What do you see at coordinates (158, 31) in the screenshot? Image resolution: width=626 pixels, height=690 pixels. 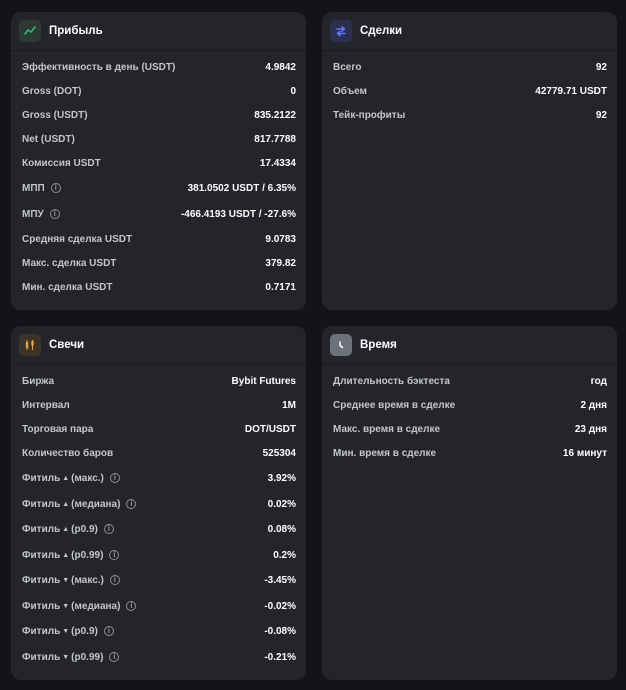 I see `profit-card-header: Прибыль` at bounding box center [158, 31].